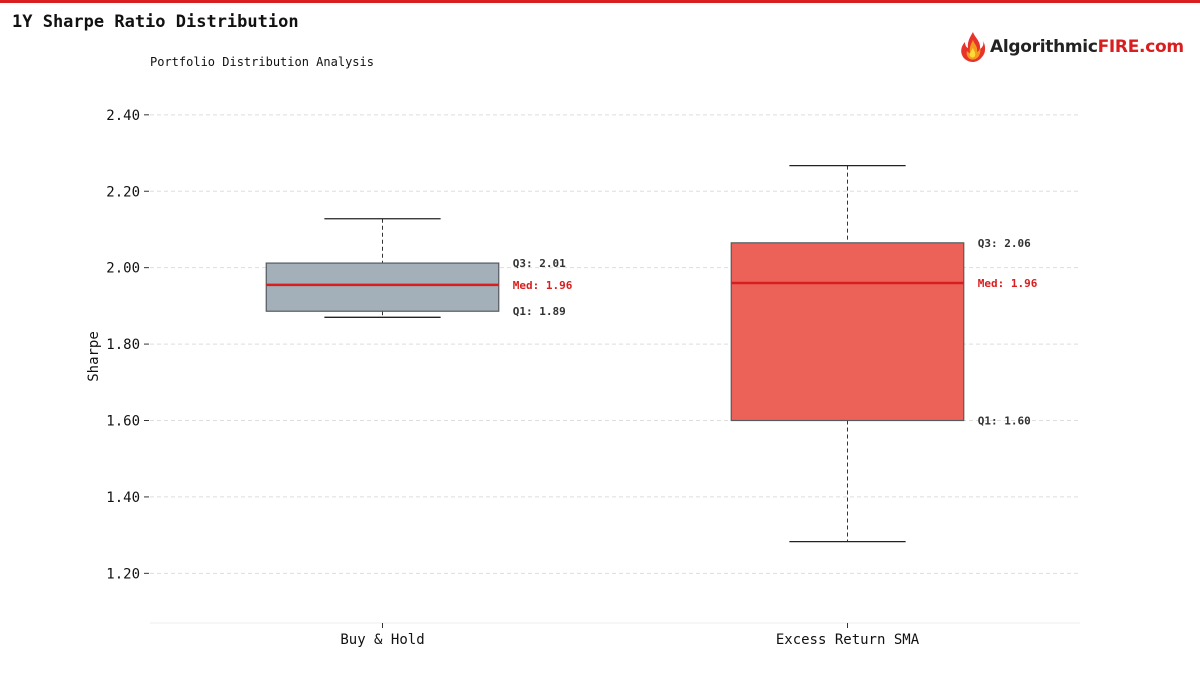 The width and height of the screenshot is (1200, 700). Describe the element at coordinates (600, 1) in the screenshot. I see `top-accent-bar` at that location.